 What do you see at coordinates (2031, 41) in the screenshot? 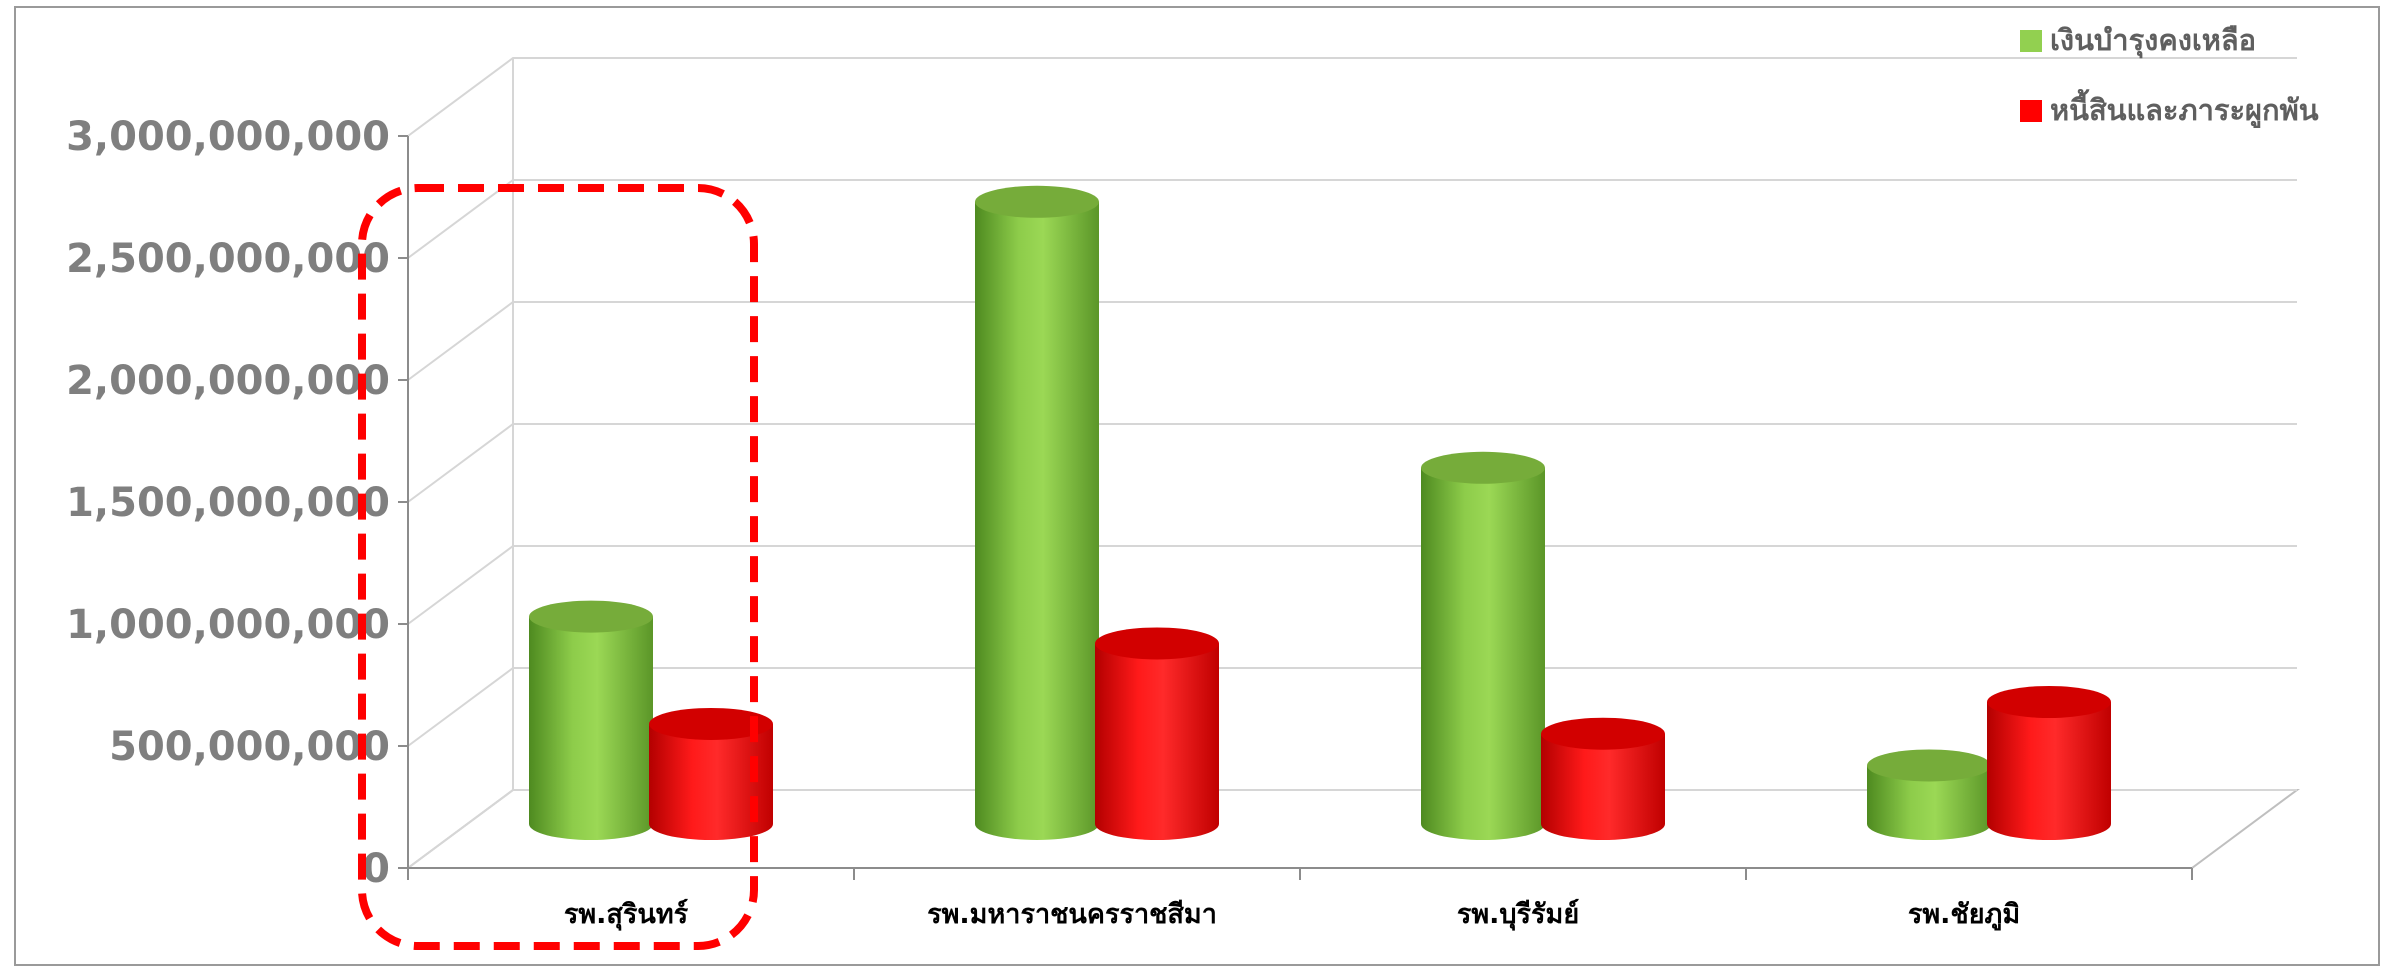
I see `legend-swatch-remaining-funds` at bounding box center [2031, 41].